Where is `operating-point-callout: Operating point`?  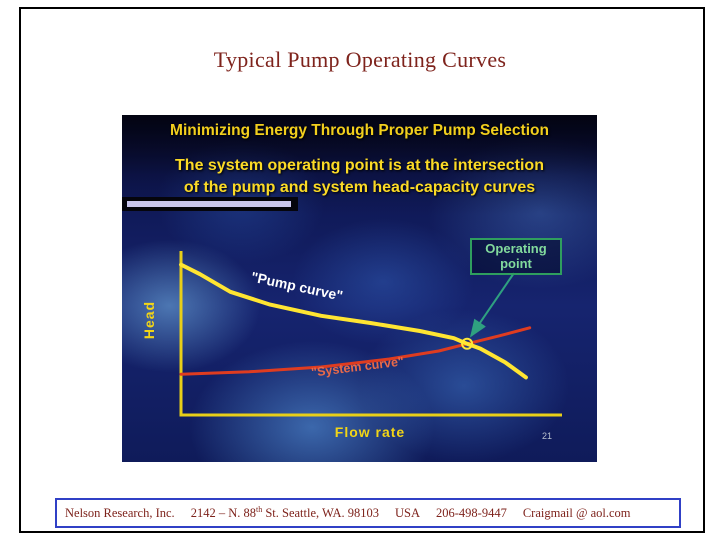 operating-point-callout: Operating point is located at coordinates (516, 256).